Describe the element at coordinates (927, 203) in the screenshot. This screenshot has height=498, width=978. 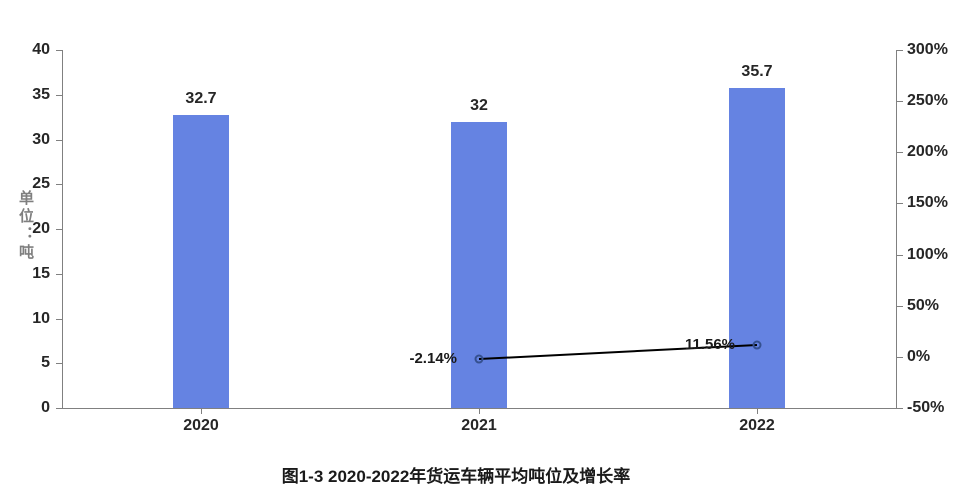
I see `right-axis-tick-label: 150%` at that location.